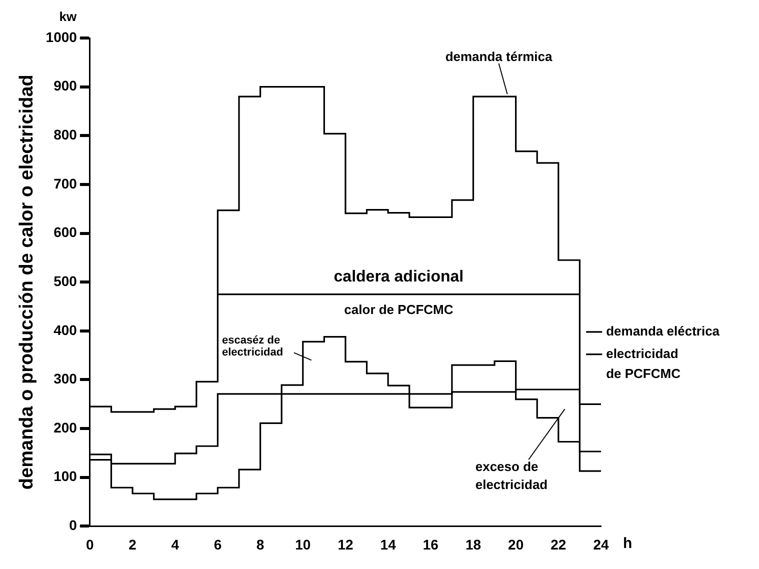 The height and width of the screenshot is (569, 759). What do you see at coordinates (346, 544) in the screenshot?
I see `x-tick-label: 12` at bounding box center [346, 544].